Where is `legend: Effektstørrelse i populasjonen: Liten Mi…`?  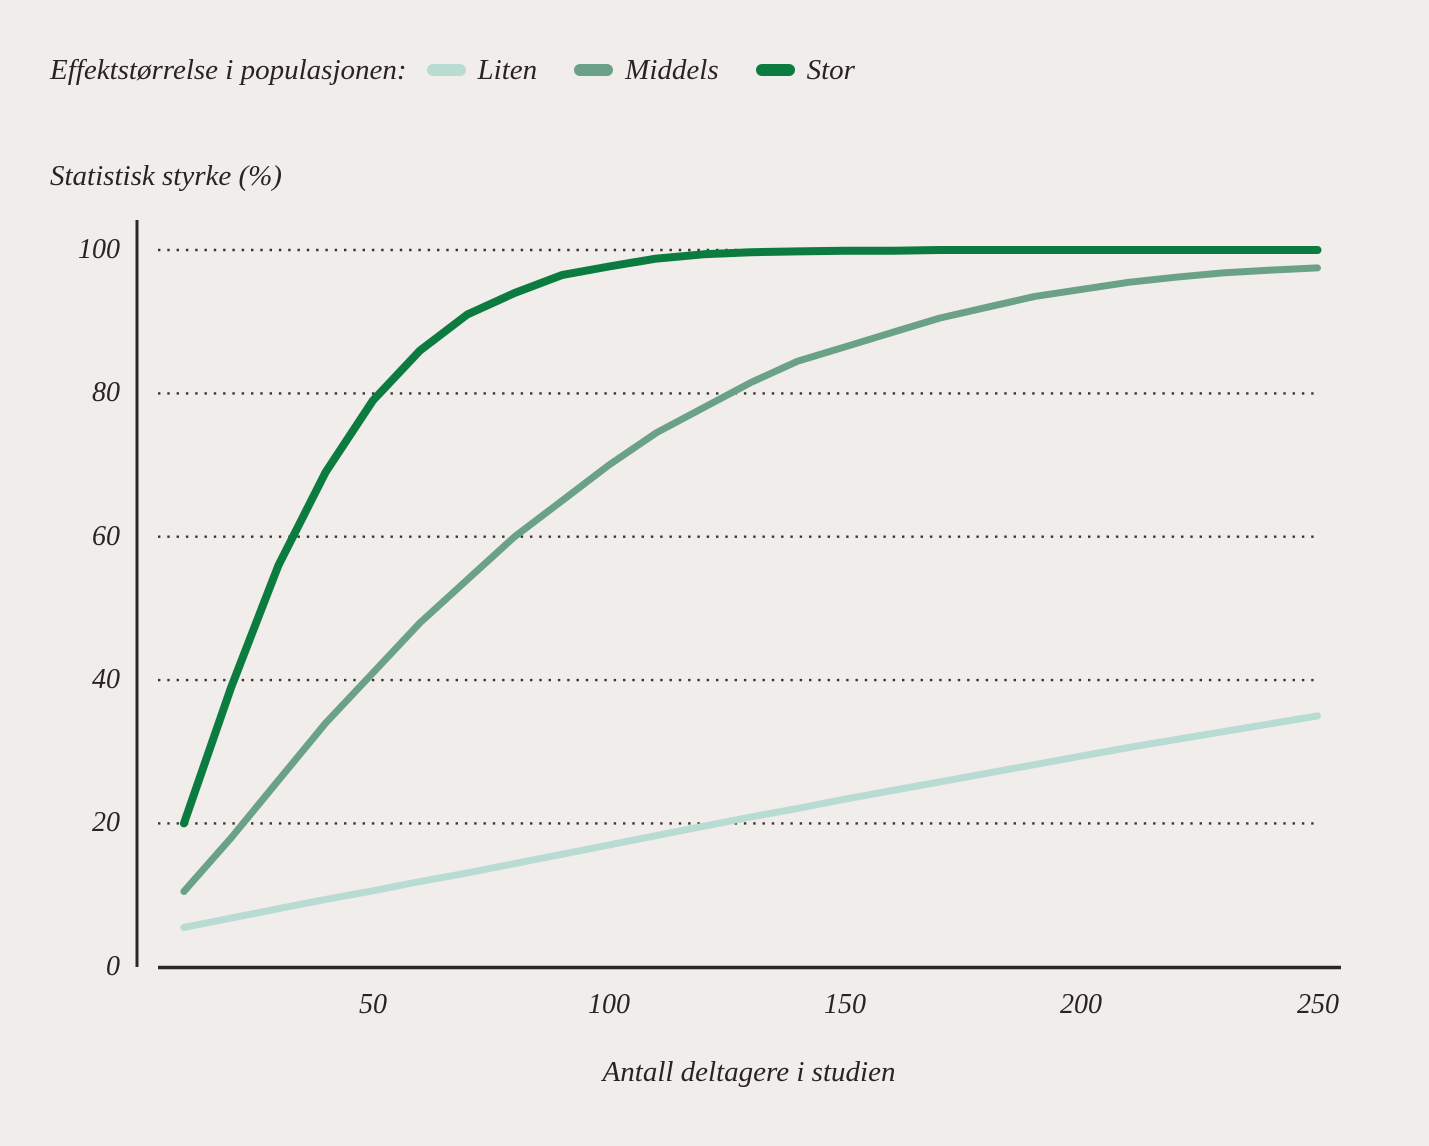
legend: Effektstørrelse i populasjonen: Liten Mi… is located at coordinates (452, 70).